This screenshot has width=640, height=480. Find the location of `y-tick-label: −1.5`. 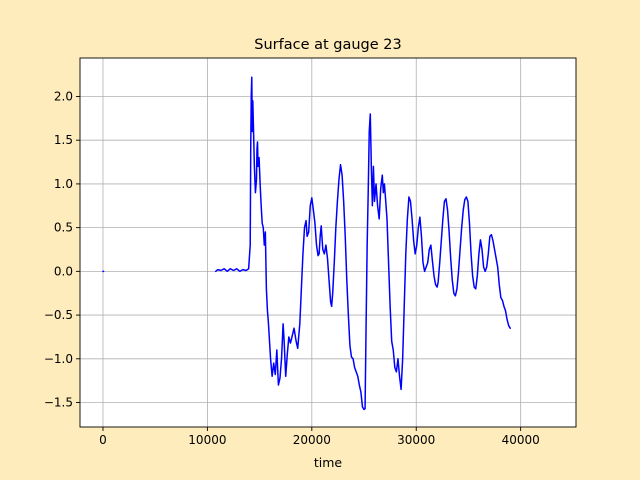

y-tick-label: −1.5 is located at coordinates (58, 403).